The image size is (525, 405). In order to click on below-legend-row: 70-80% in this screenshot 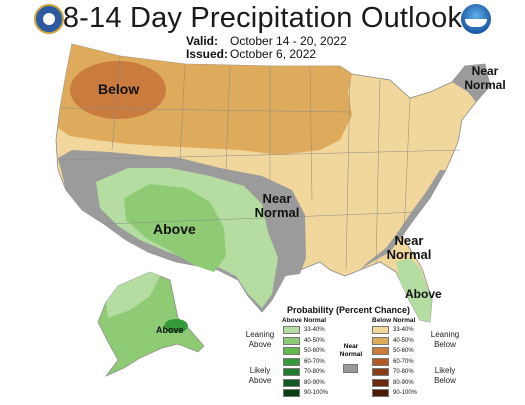, I will do `click(393, 372)`.